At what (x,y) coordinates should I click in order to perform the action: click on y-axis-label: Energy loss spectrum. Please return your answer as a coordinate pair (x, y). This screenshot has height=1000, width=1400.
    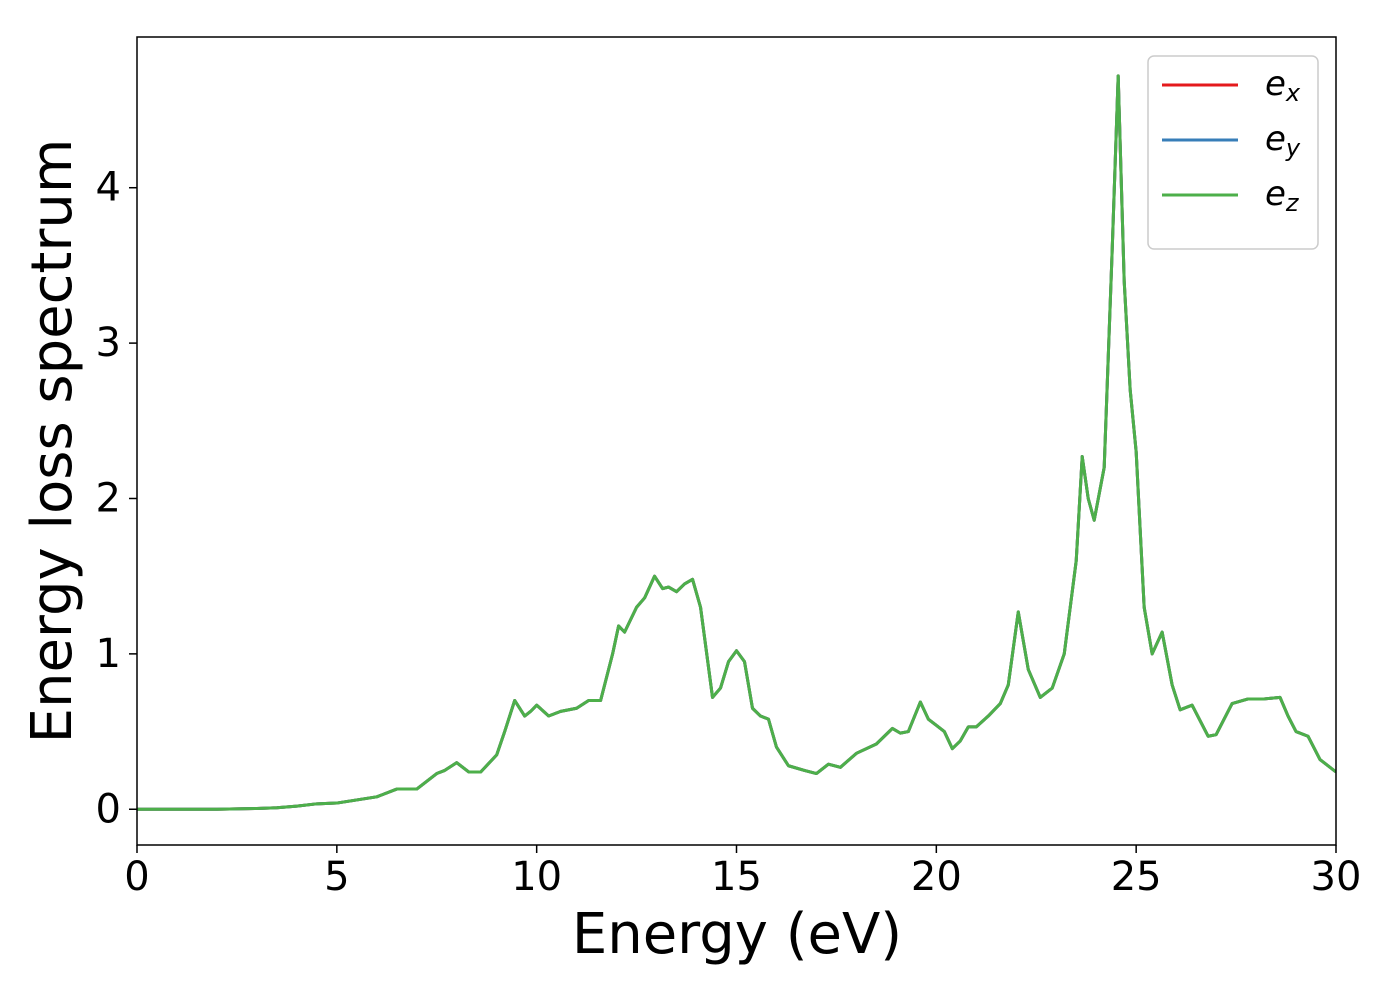
    Looking at the image, I should click on (52, 441).